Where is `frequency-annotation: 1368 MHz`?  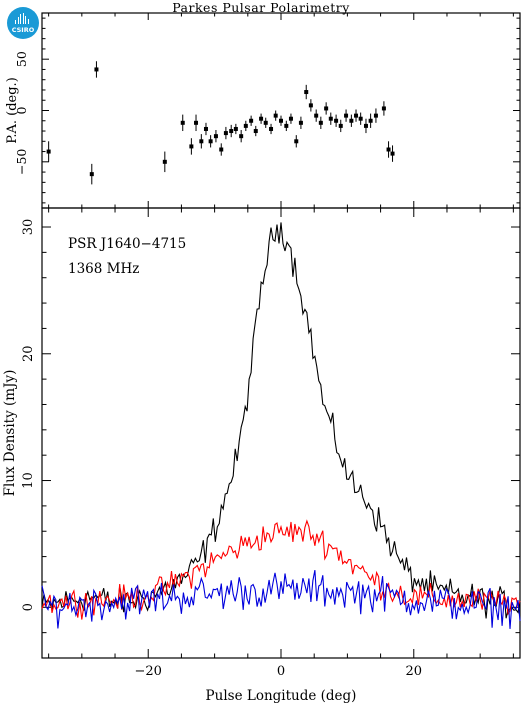
frequency-annotation: 1368 MHz is located at coordinates (103, 269).